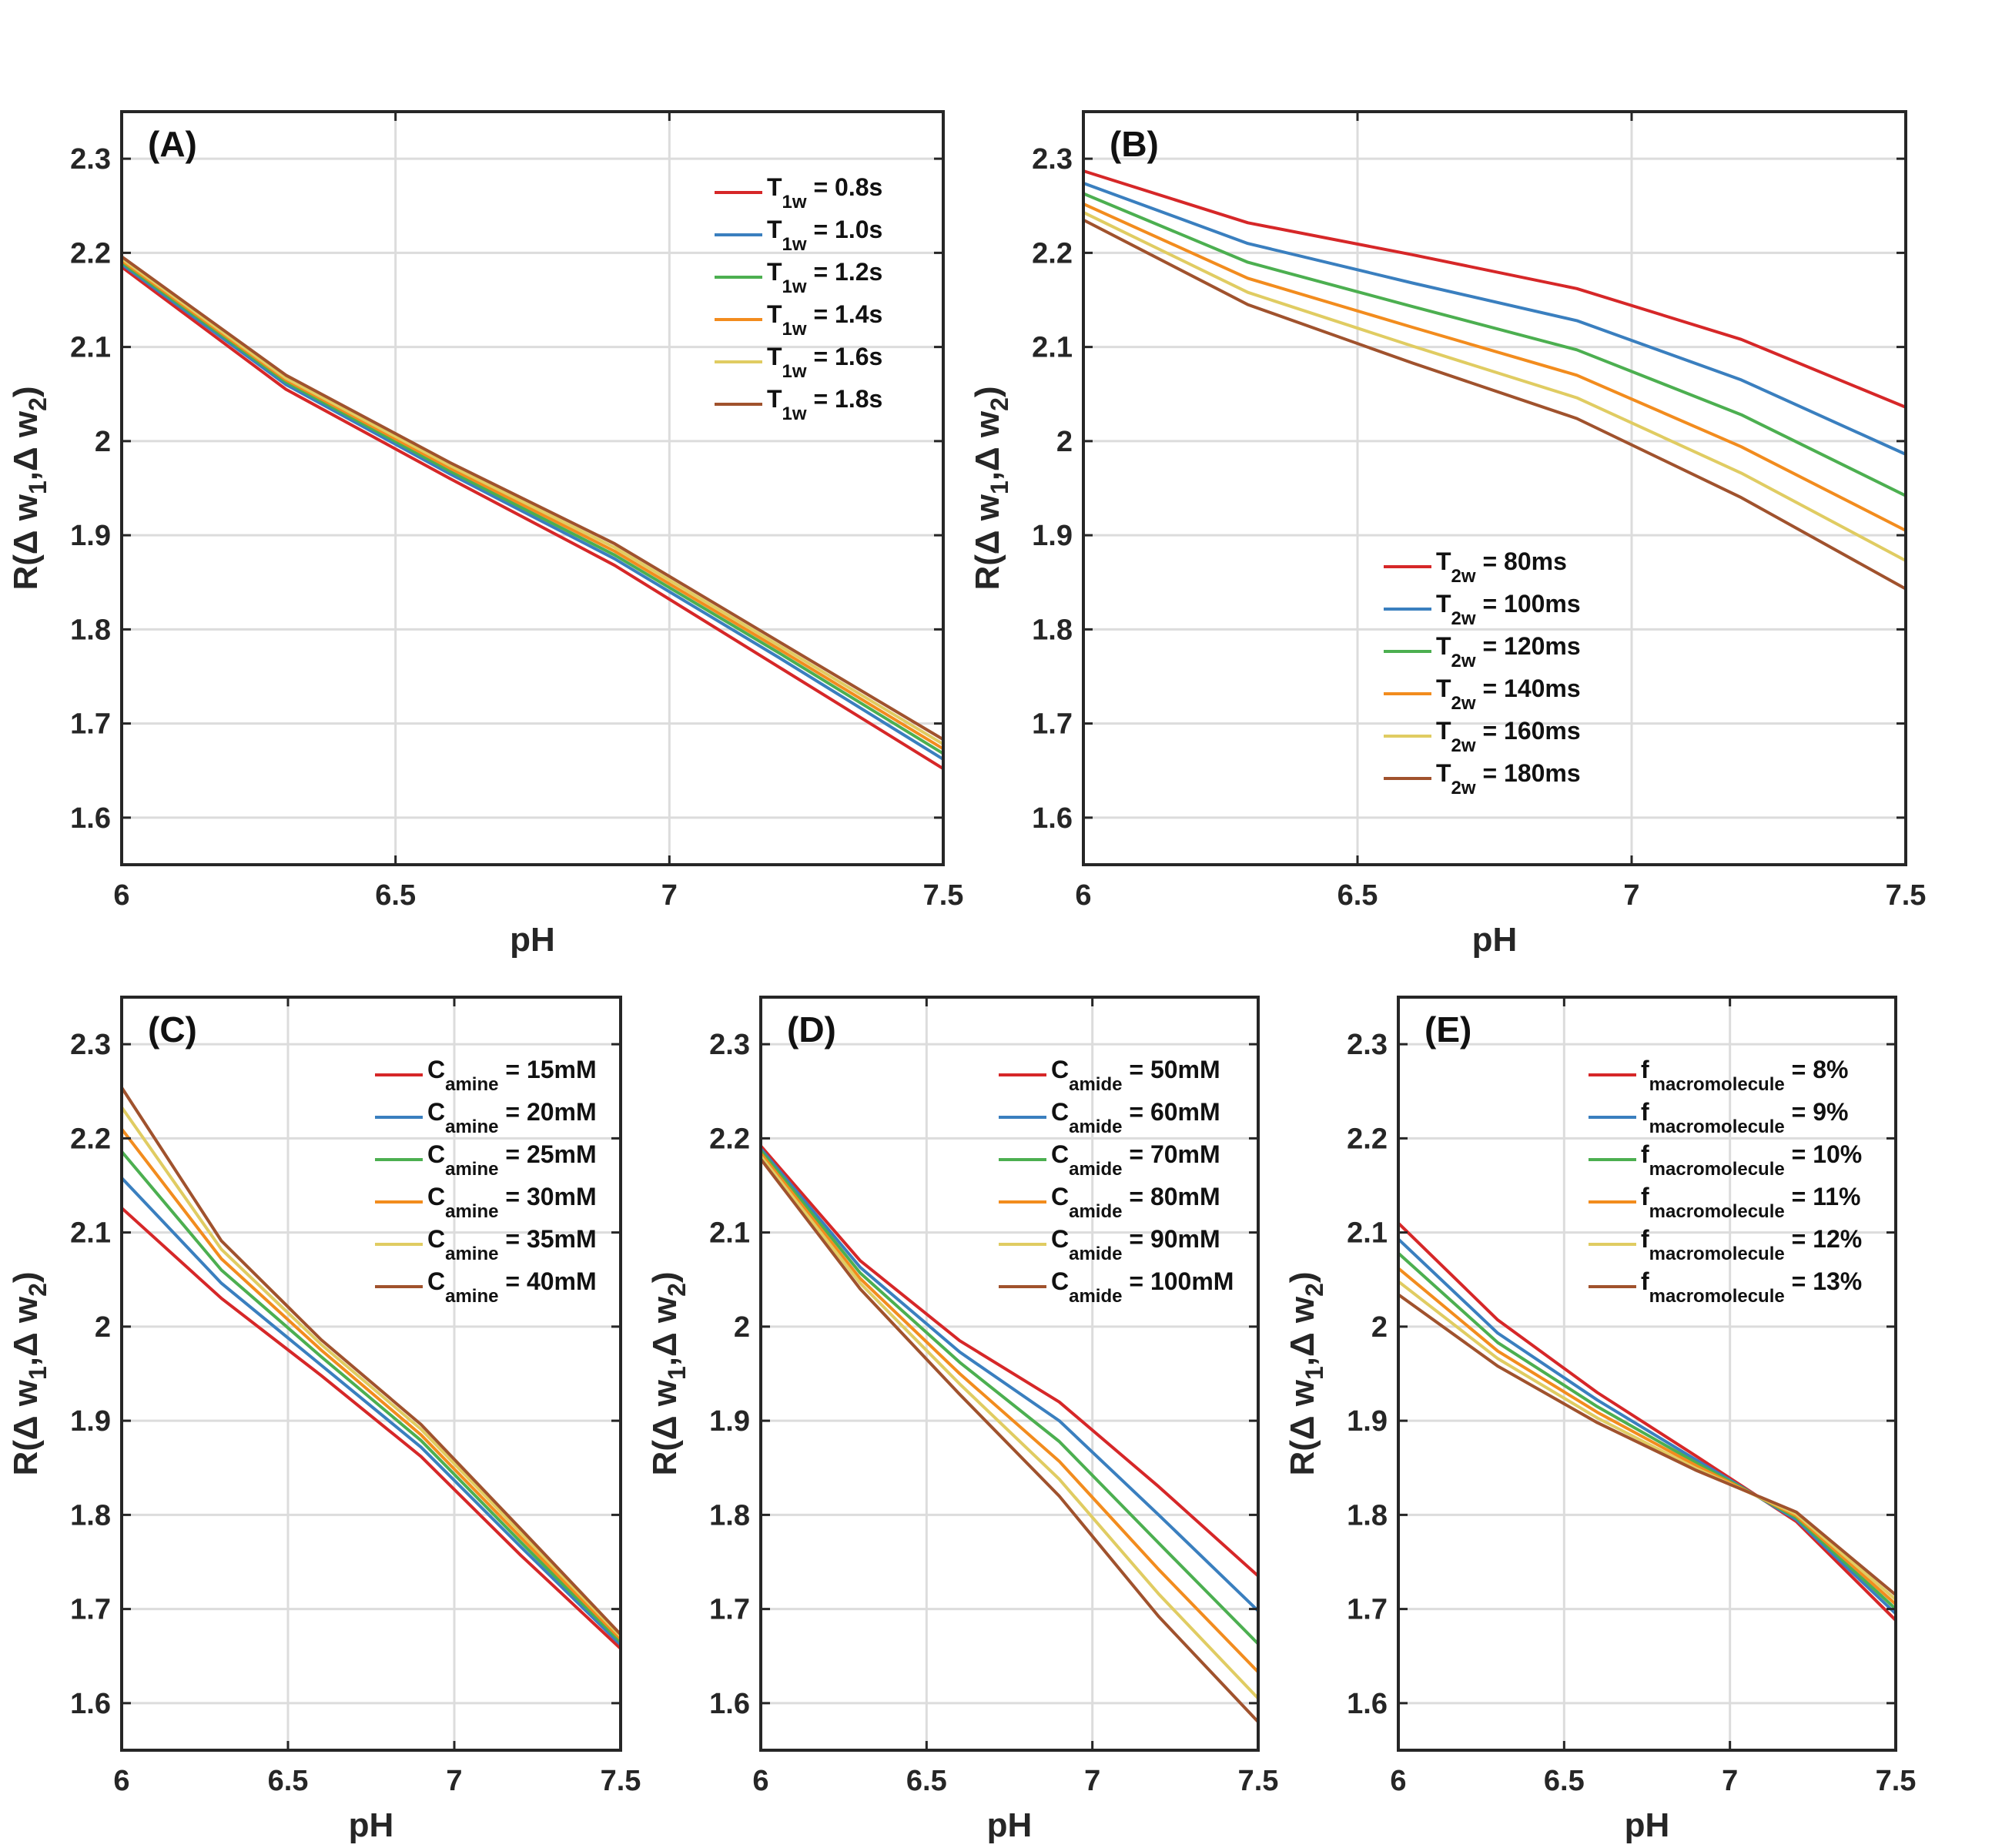  Describe the element at coordinates (1508, 651) in the screenshot. I see `legend-entry: T2w = 120ms` at that location.